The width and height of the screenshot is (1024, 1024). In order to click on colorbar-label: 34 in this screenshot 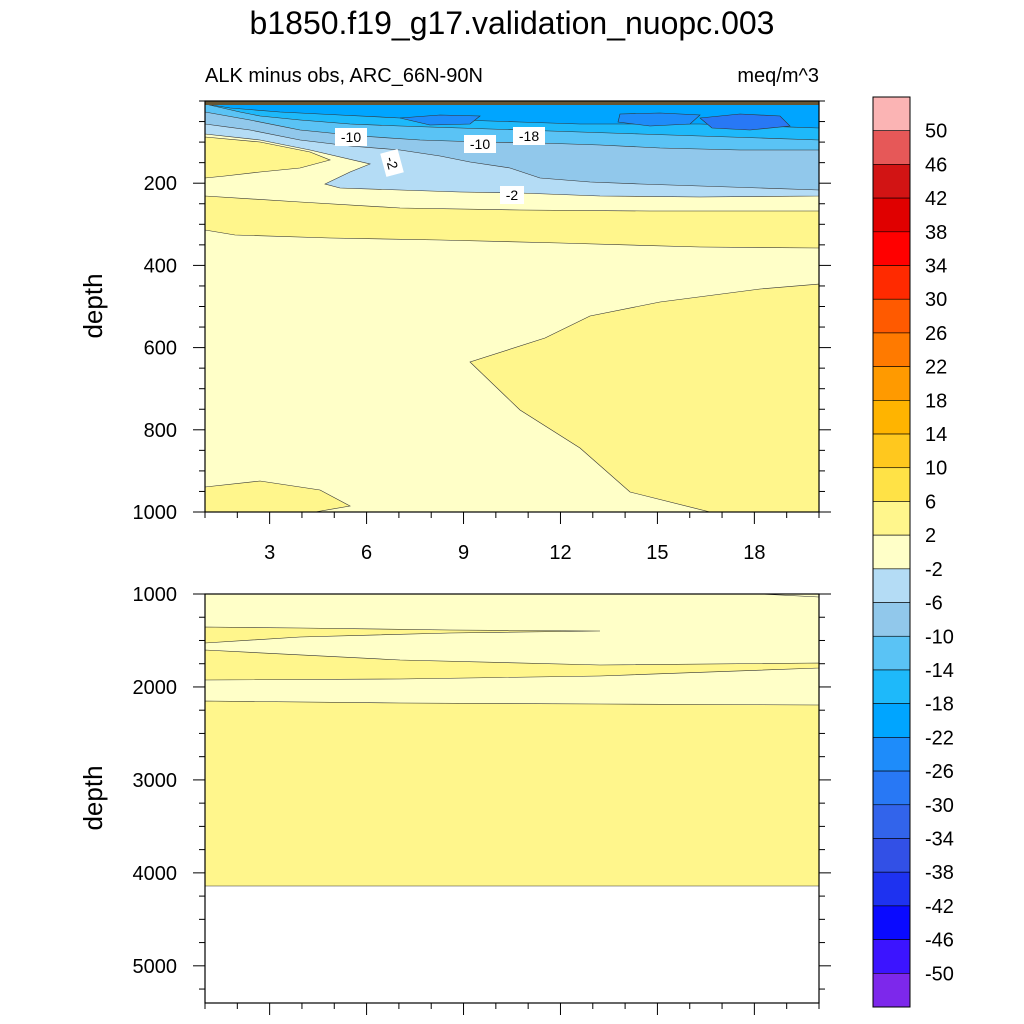, I will do `click(936, 267)`.